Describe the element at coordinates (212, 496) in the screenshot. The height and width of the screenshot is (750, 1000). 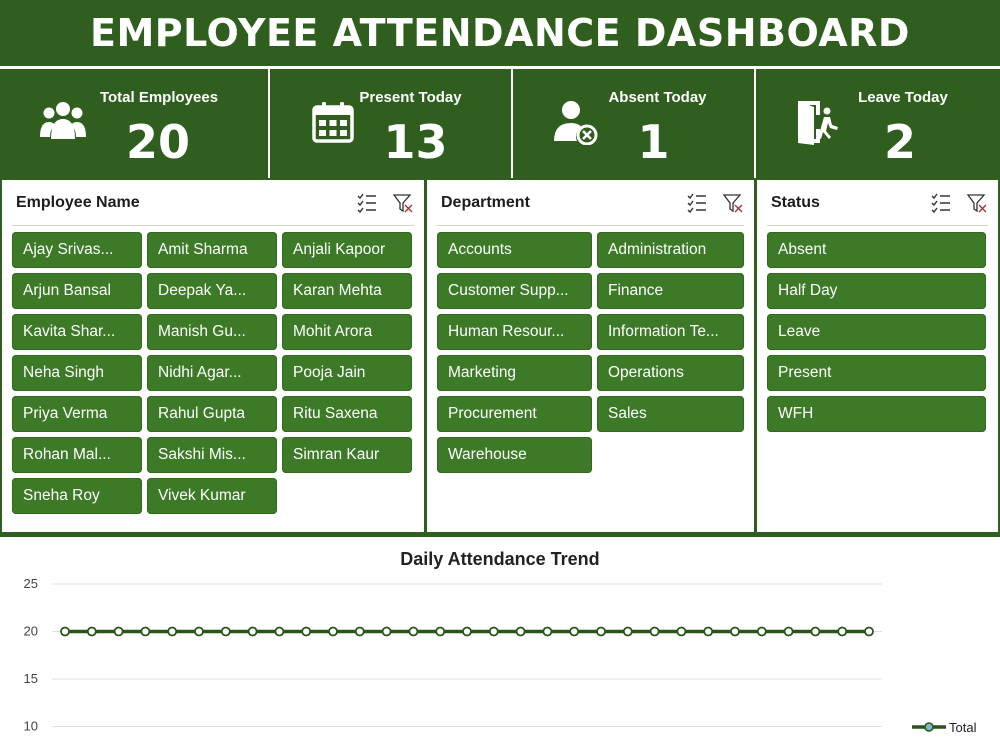
I see `slicer-item: Vivek Kumar` at that location.